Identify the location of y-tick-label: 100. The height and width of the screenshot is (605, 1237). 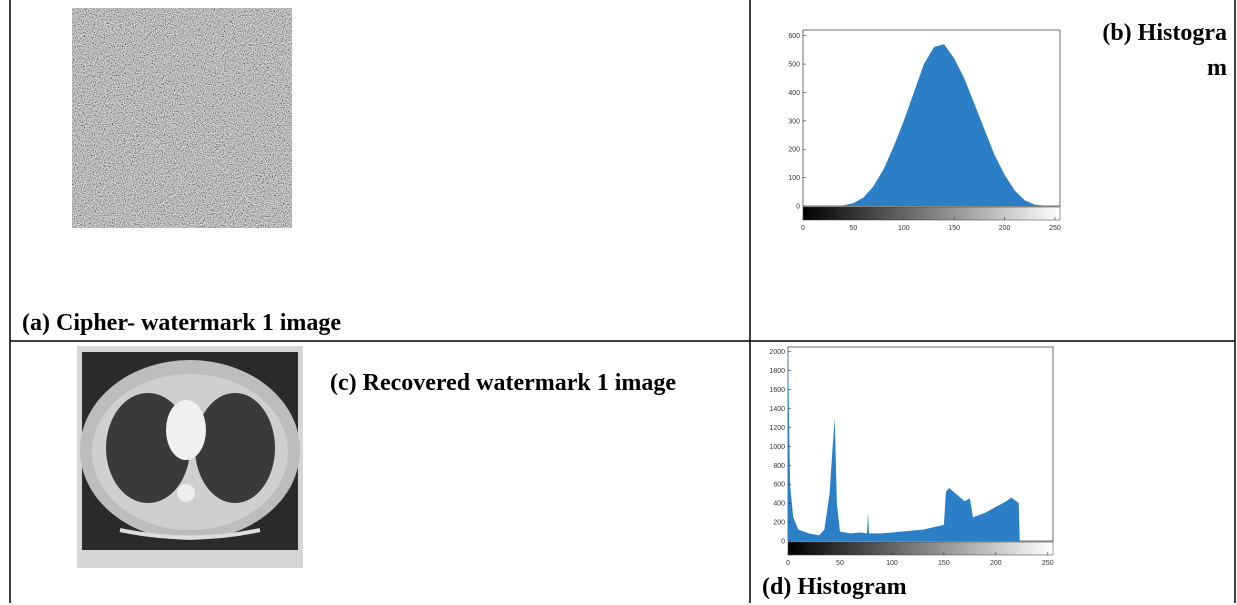
(794, 178).